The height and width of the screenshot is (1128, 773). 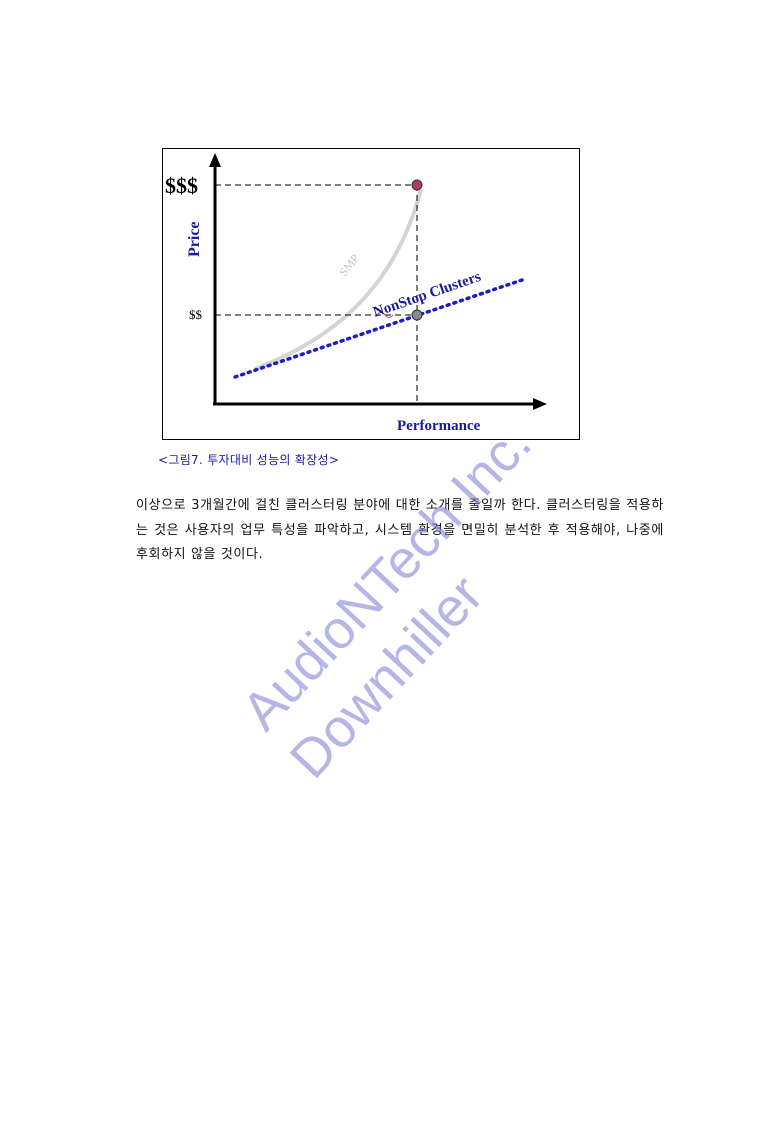 I want to click on x-axis-label: Performance, so click(x=439, y=426).